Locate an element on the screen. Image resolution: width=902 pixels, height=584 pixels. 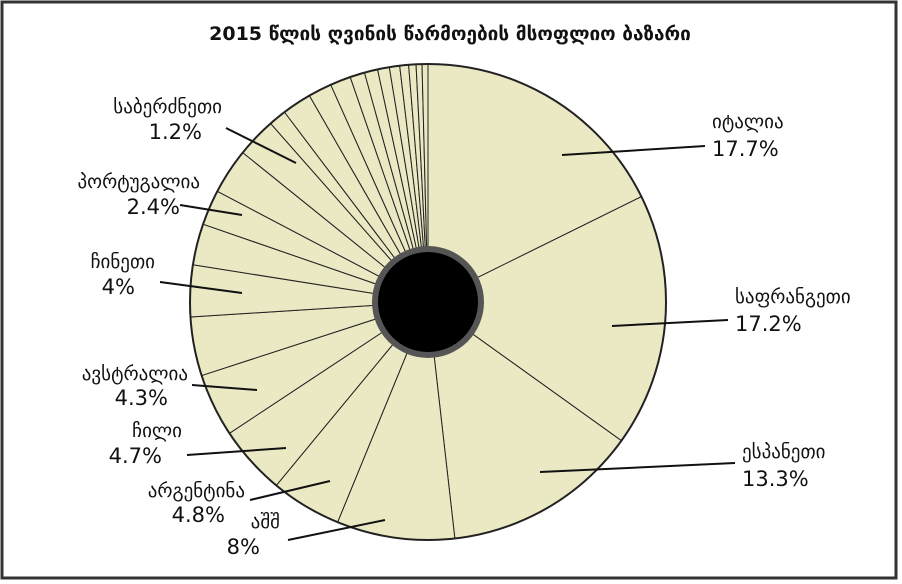
value-label: 8% is located at coordinates (243, 547).